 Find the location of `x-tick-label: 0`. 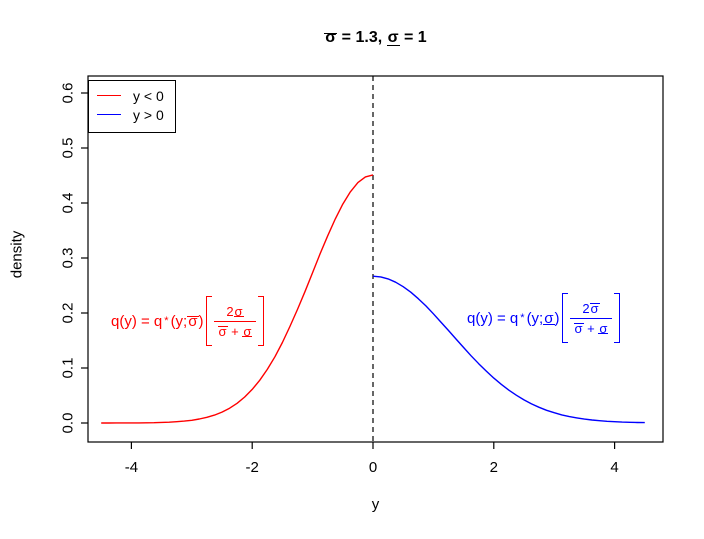

x-tick-label: 0 is located at coordinates (373, 467).